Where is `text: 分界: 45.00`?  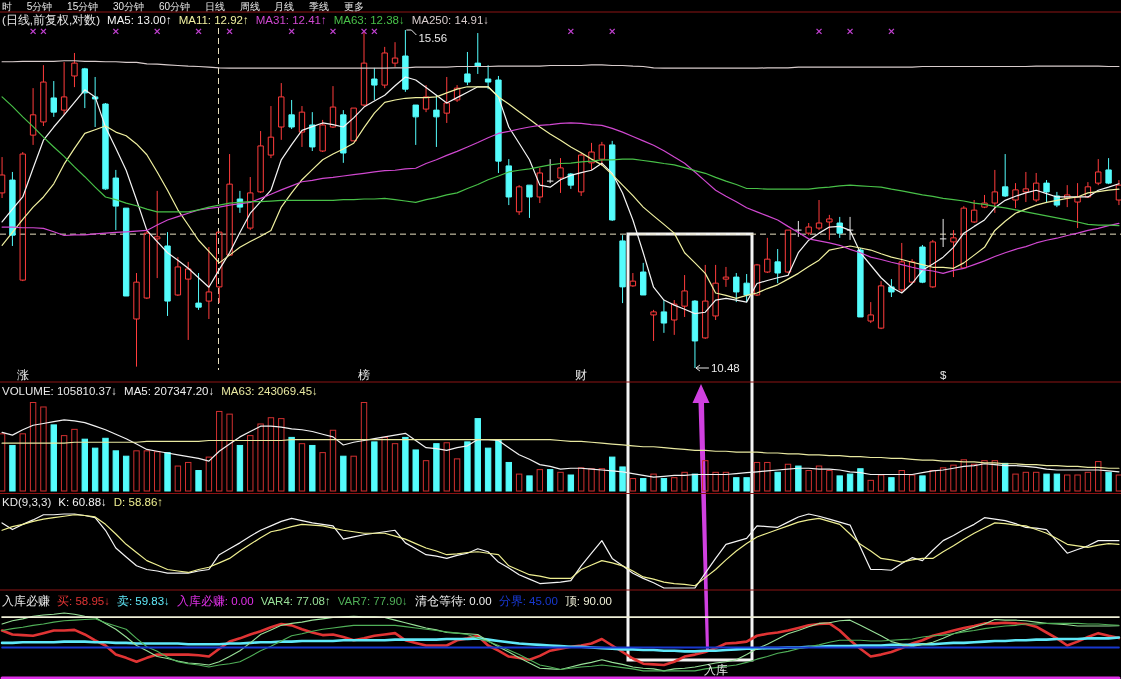 text: 分界: 45.00 is located at coordinates (528, 601).